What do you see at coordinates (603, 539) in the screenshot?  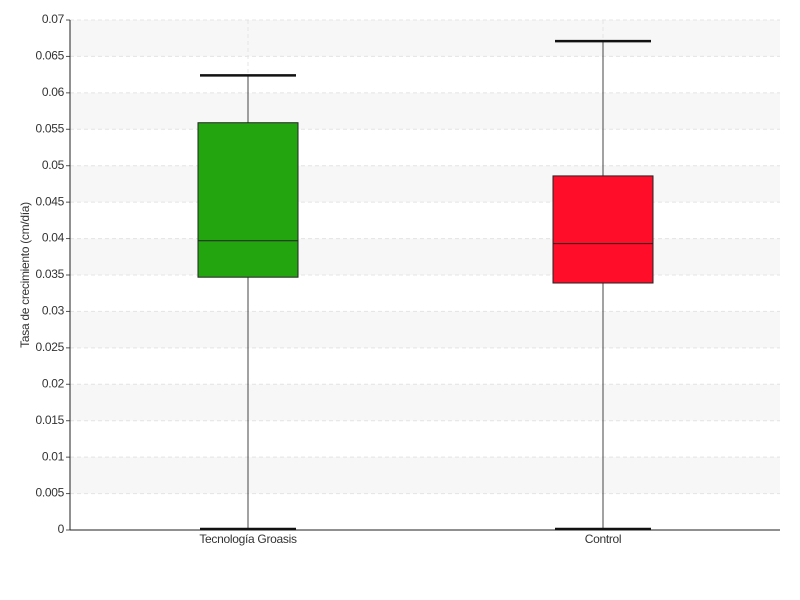 I see `x-tick-label: Control` at bounding box center [603, 539].